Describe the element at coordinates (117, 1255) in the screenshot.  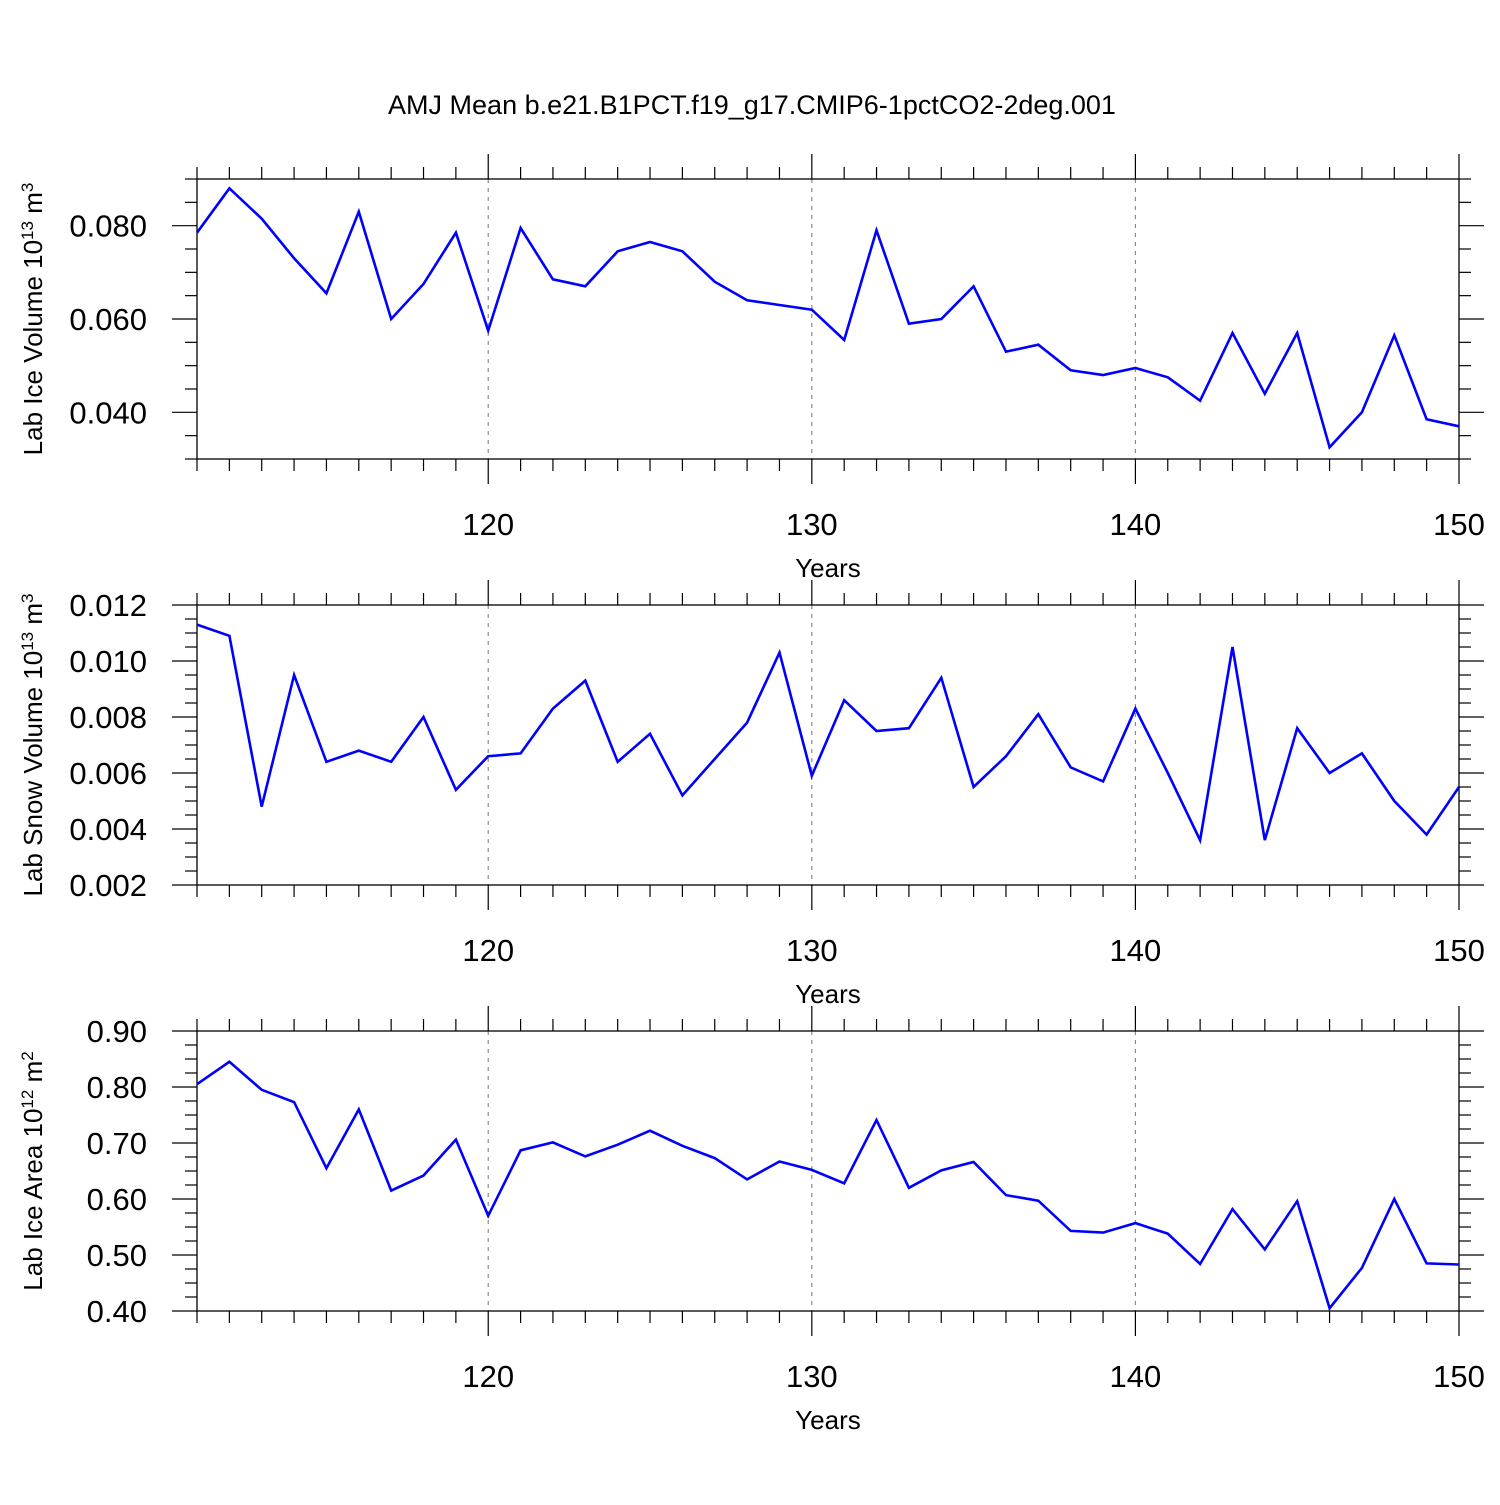
I see `y-tick-label: 0.50` at that location.